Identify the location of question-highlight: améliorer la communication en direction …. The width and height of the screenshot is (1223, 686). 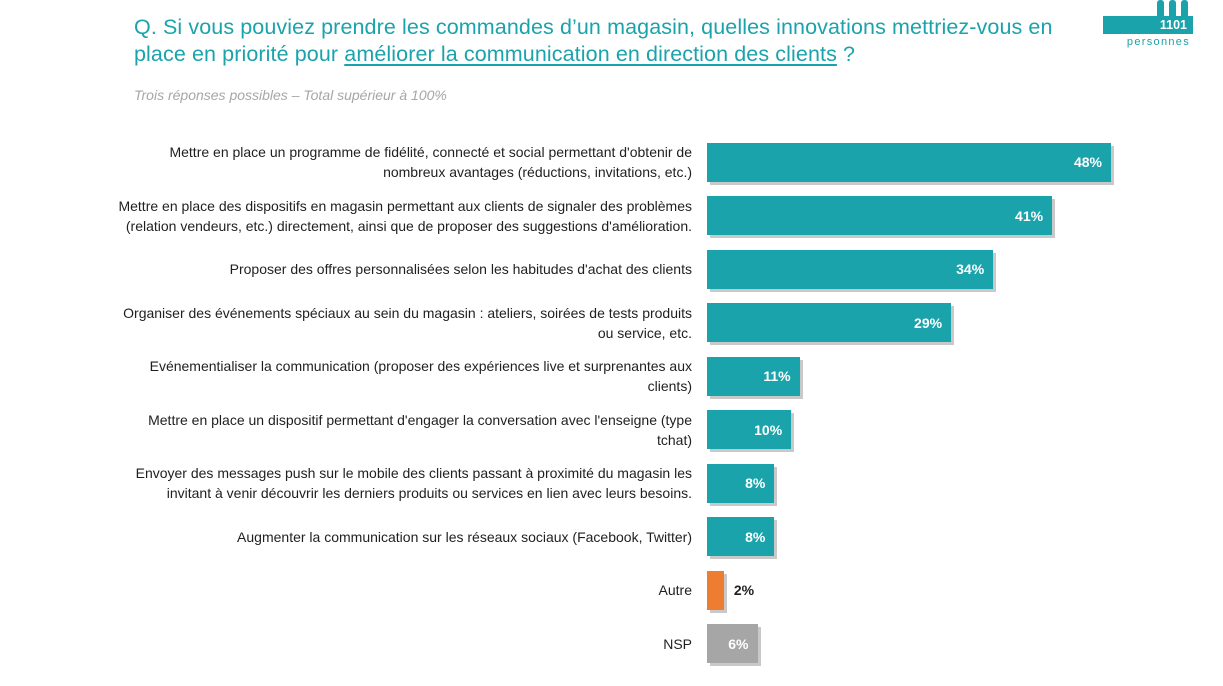
(590, 54).